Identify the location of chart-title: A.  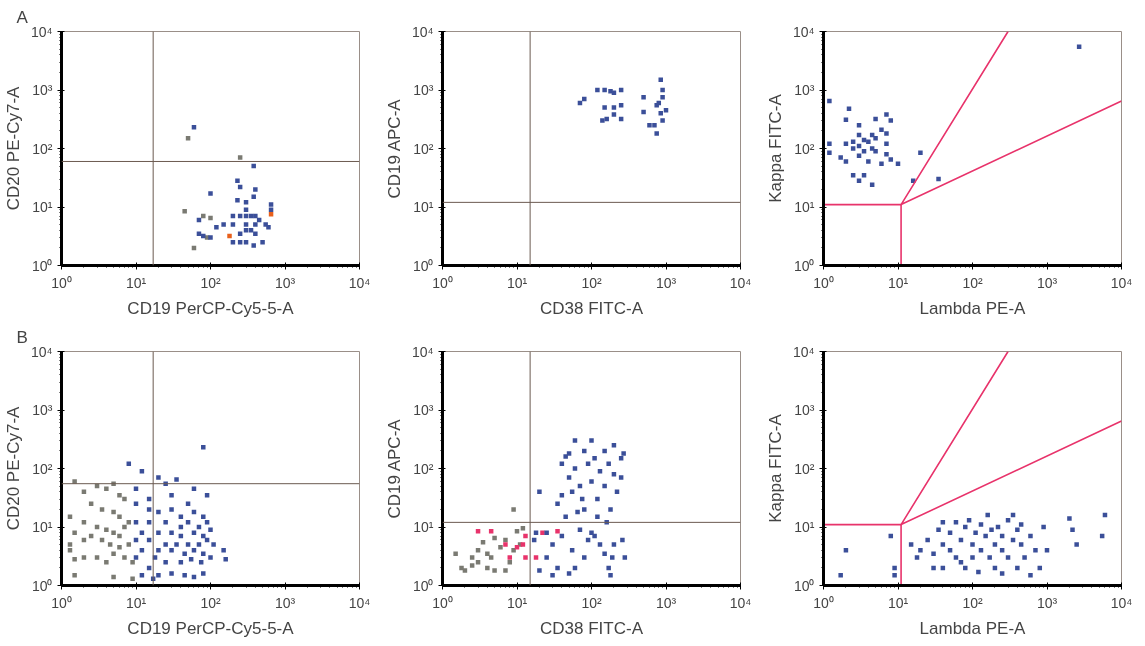
(22, 17).